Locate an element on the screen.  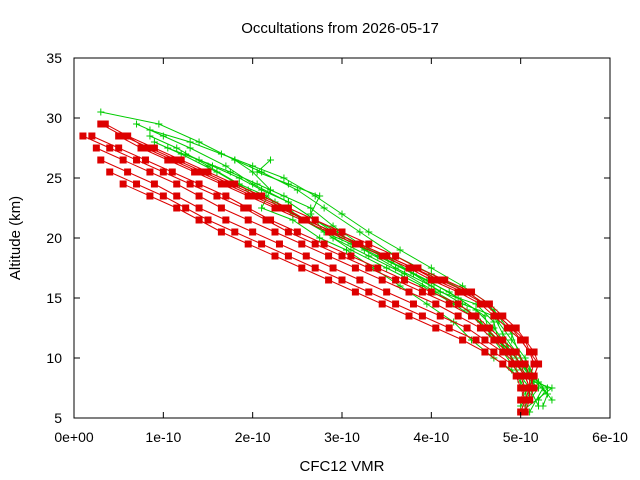
x-tick-label: 3e-10 is located at coordinates (342, 437).